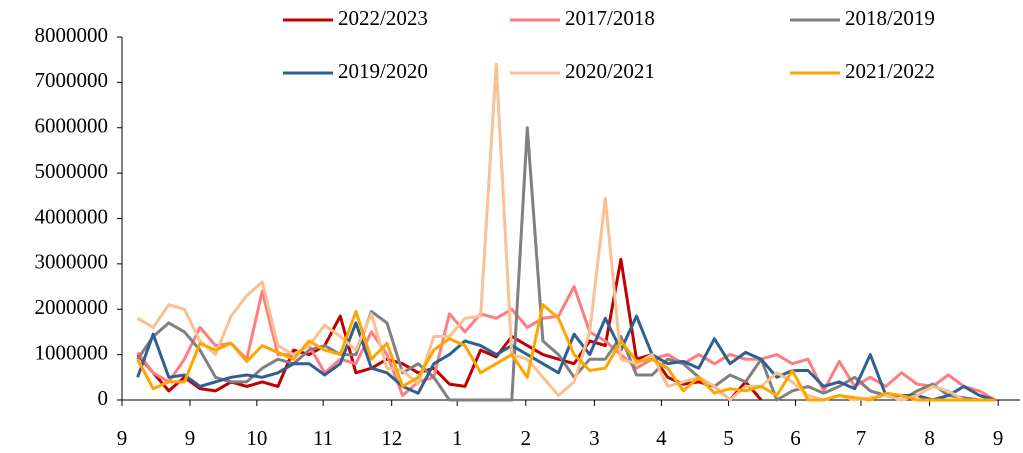  What do you see at coordinates (323, 438) in the screenshot?
I see `x-tick-label: 11` at bounding box center [323, 438].